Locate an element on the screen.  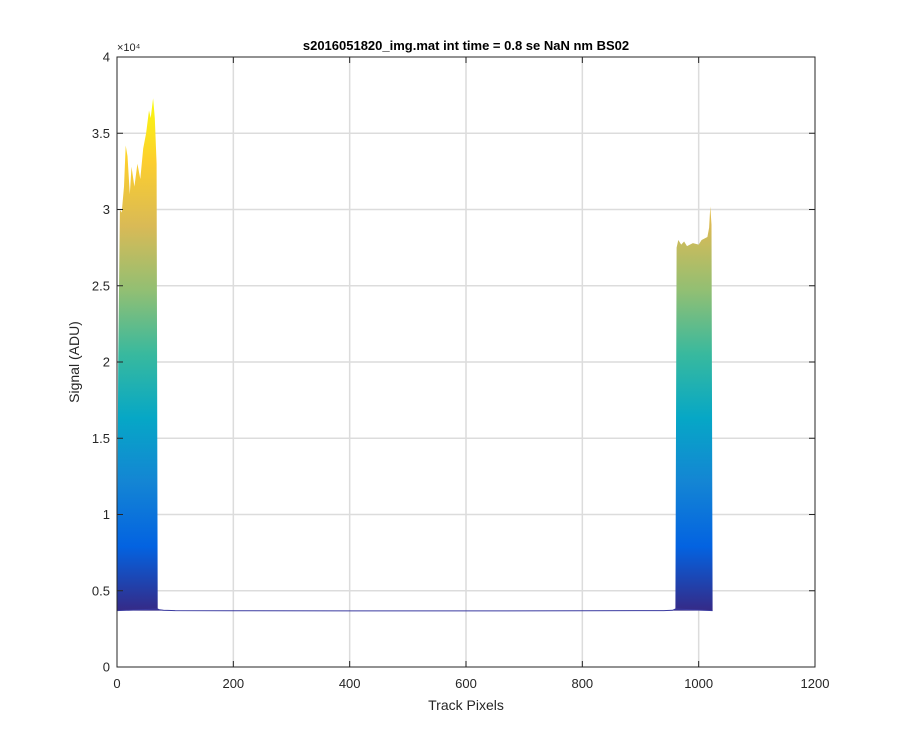
y-tick-label: 1.5 is located at coordinates (101, 438).